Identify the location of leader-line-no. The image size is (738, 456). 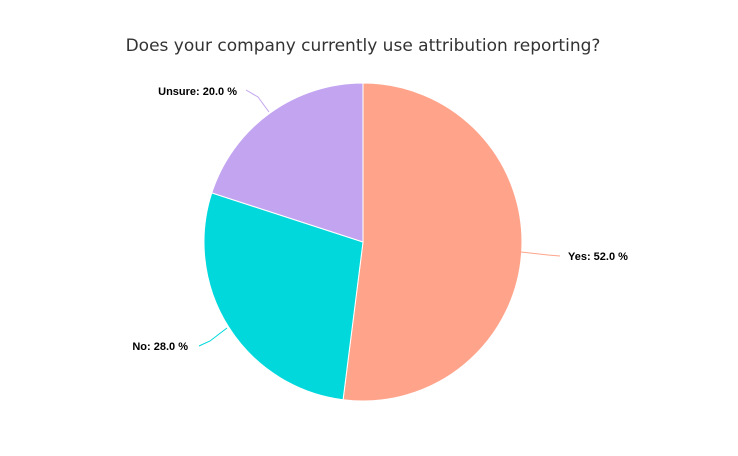
(213, 337).